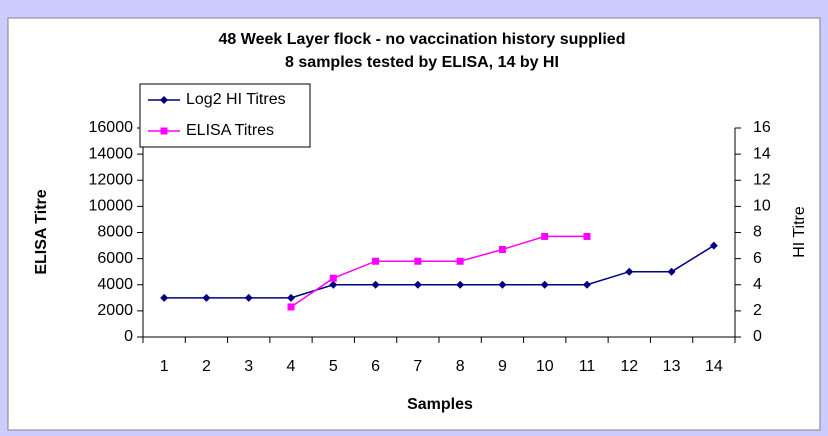  What do you see at coordinates (115, 232) in the screenshot?
I see `y-tick-label: 8000` at bounding box center [115, 232].